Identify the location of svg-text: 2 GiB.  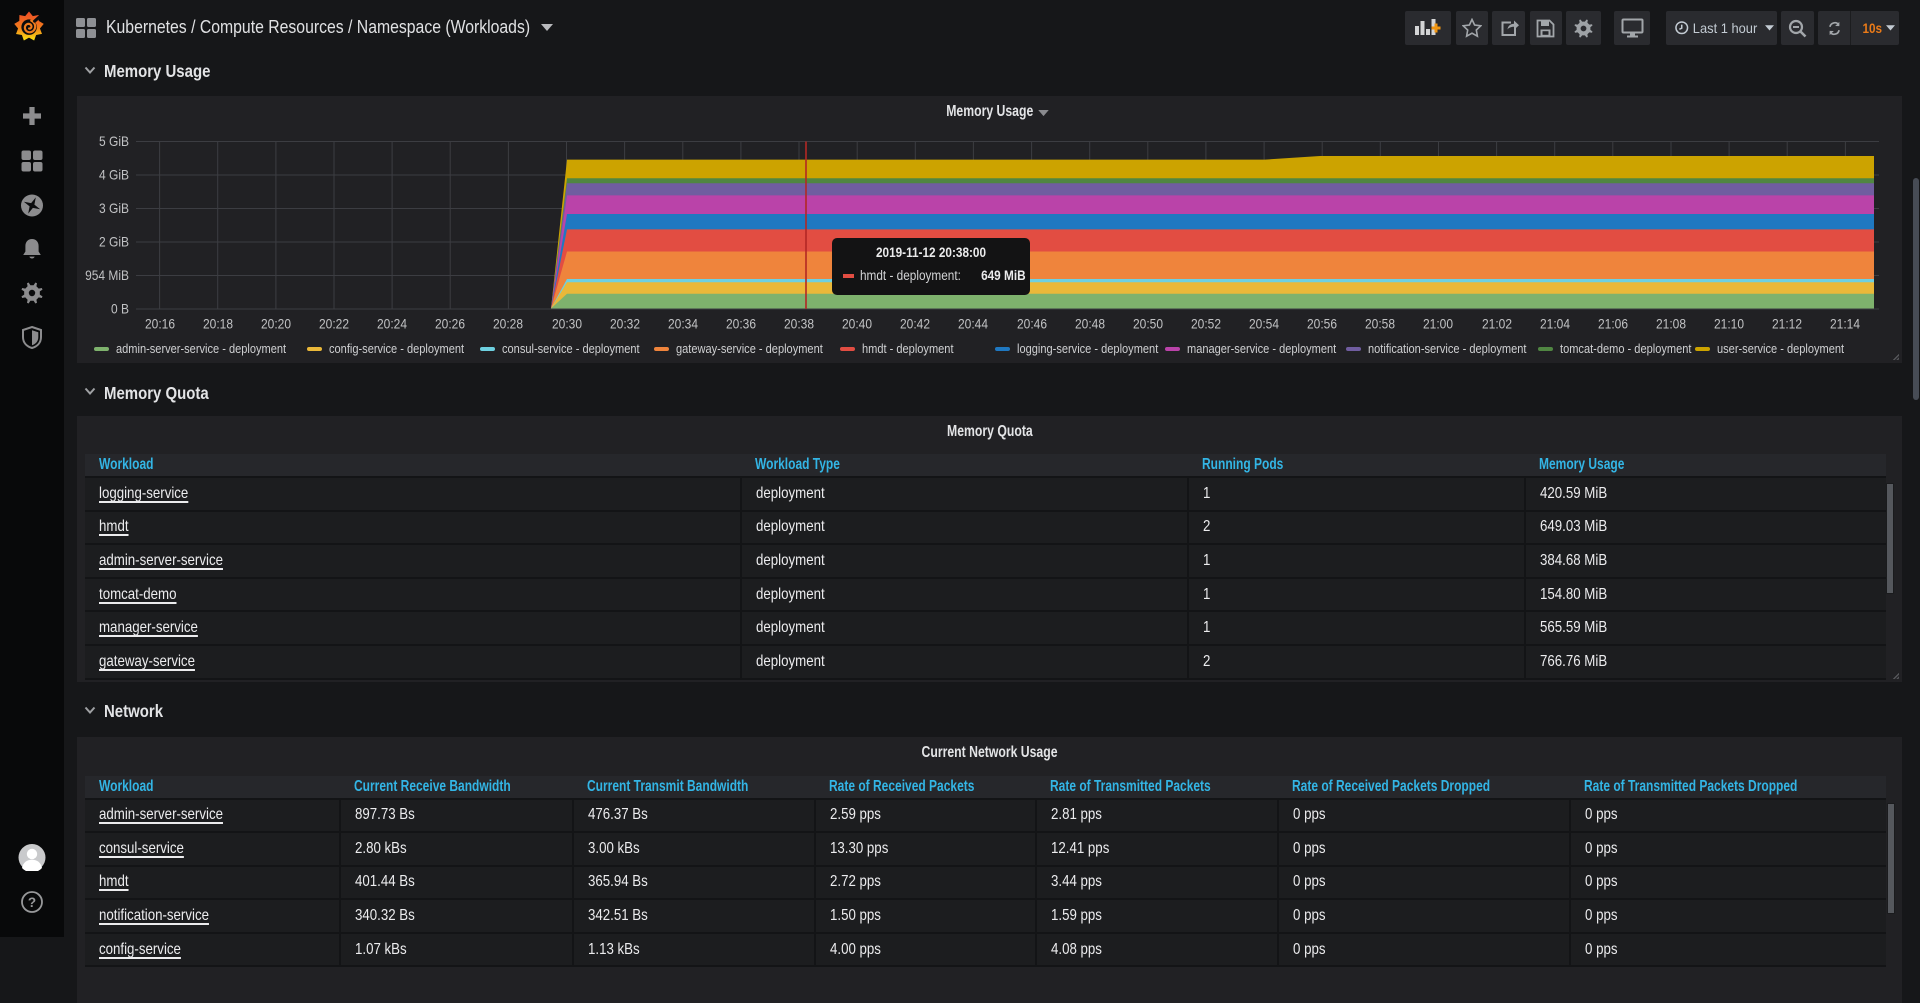
(114, 242).